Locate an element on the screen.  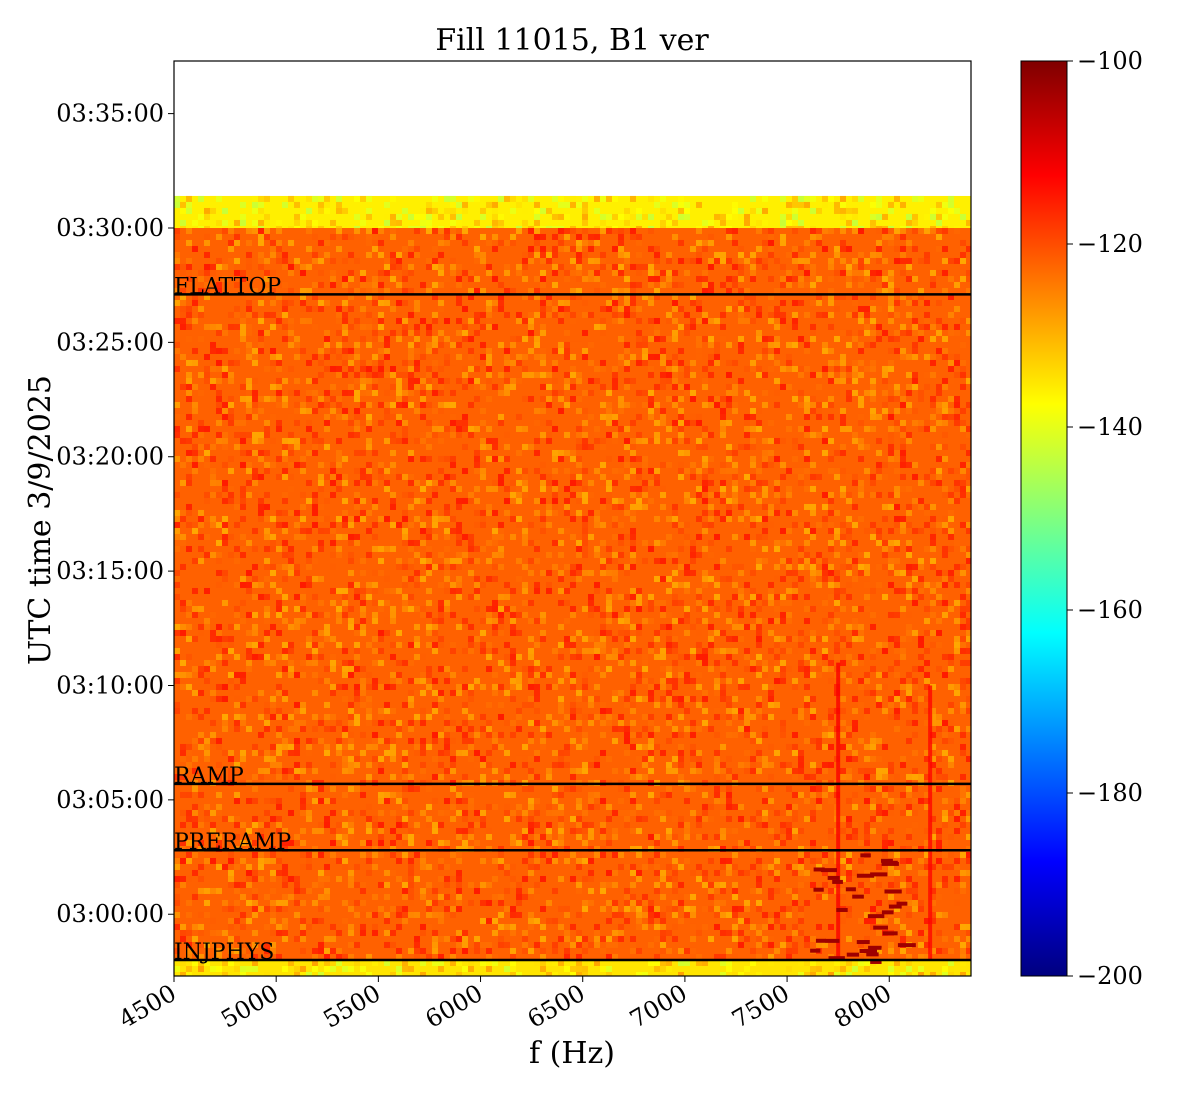
y-tick-label: 03:35:00 is located at coordinates (110, 114).